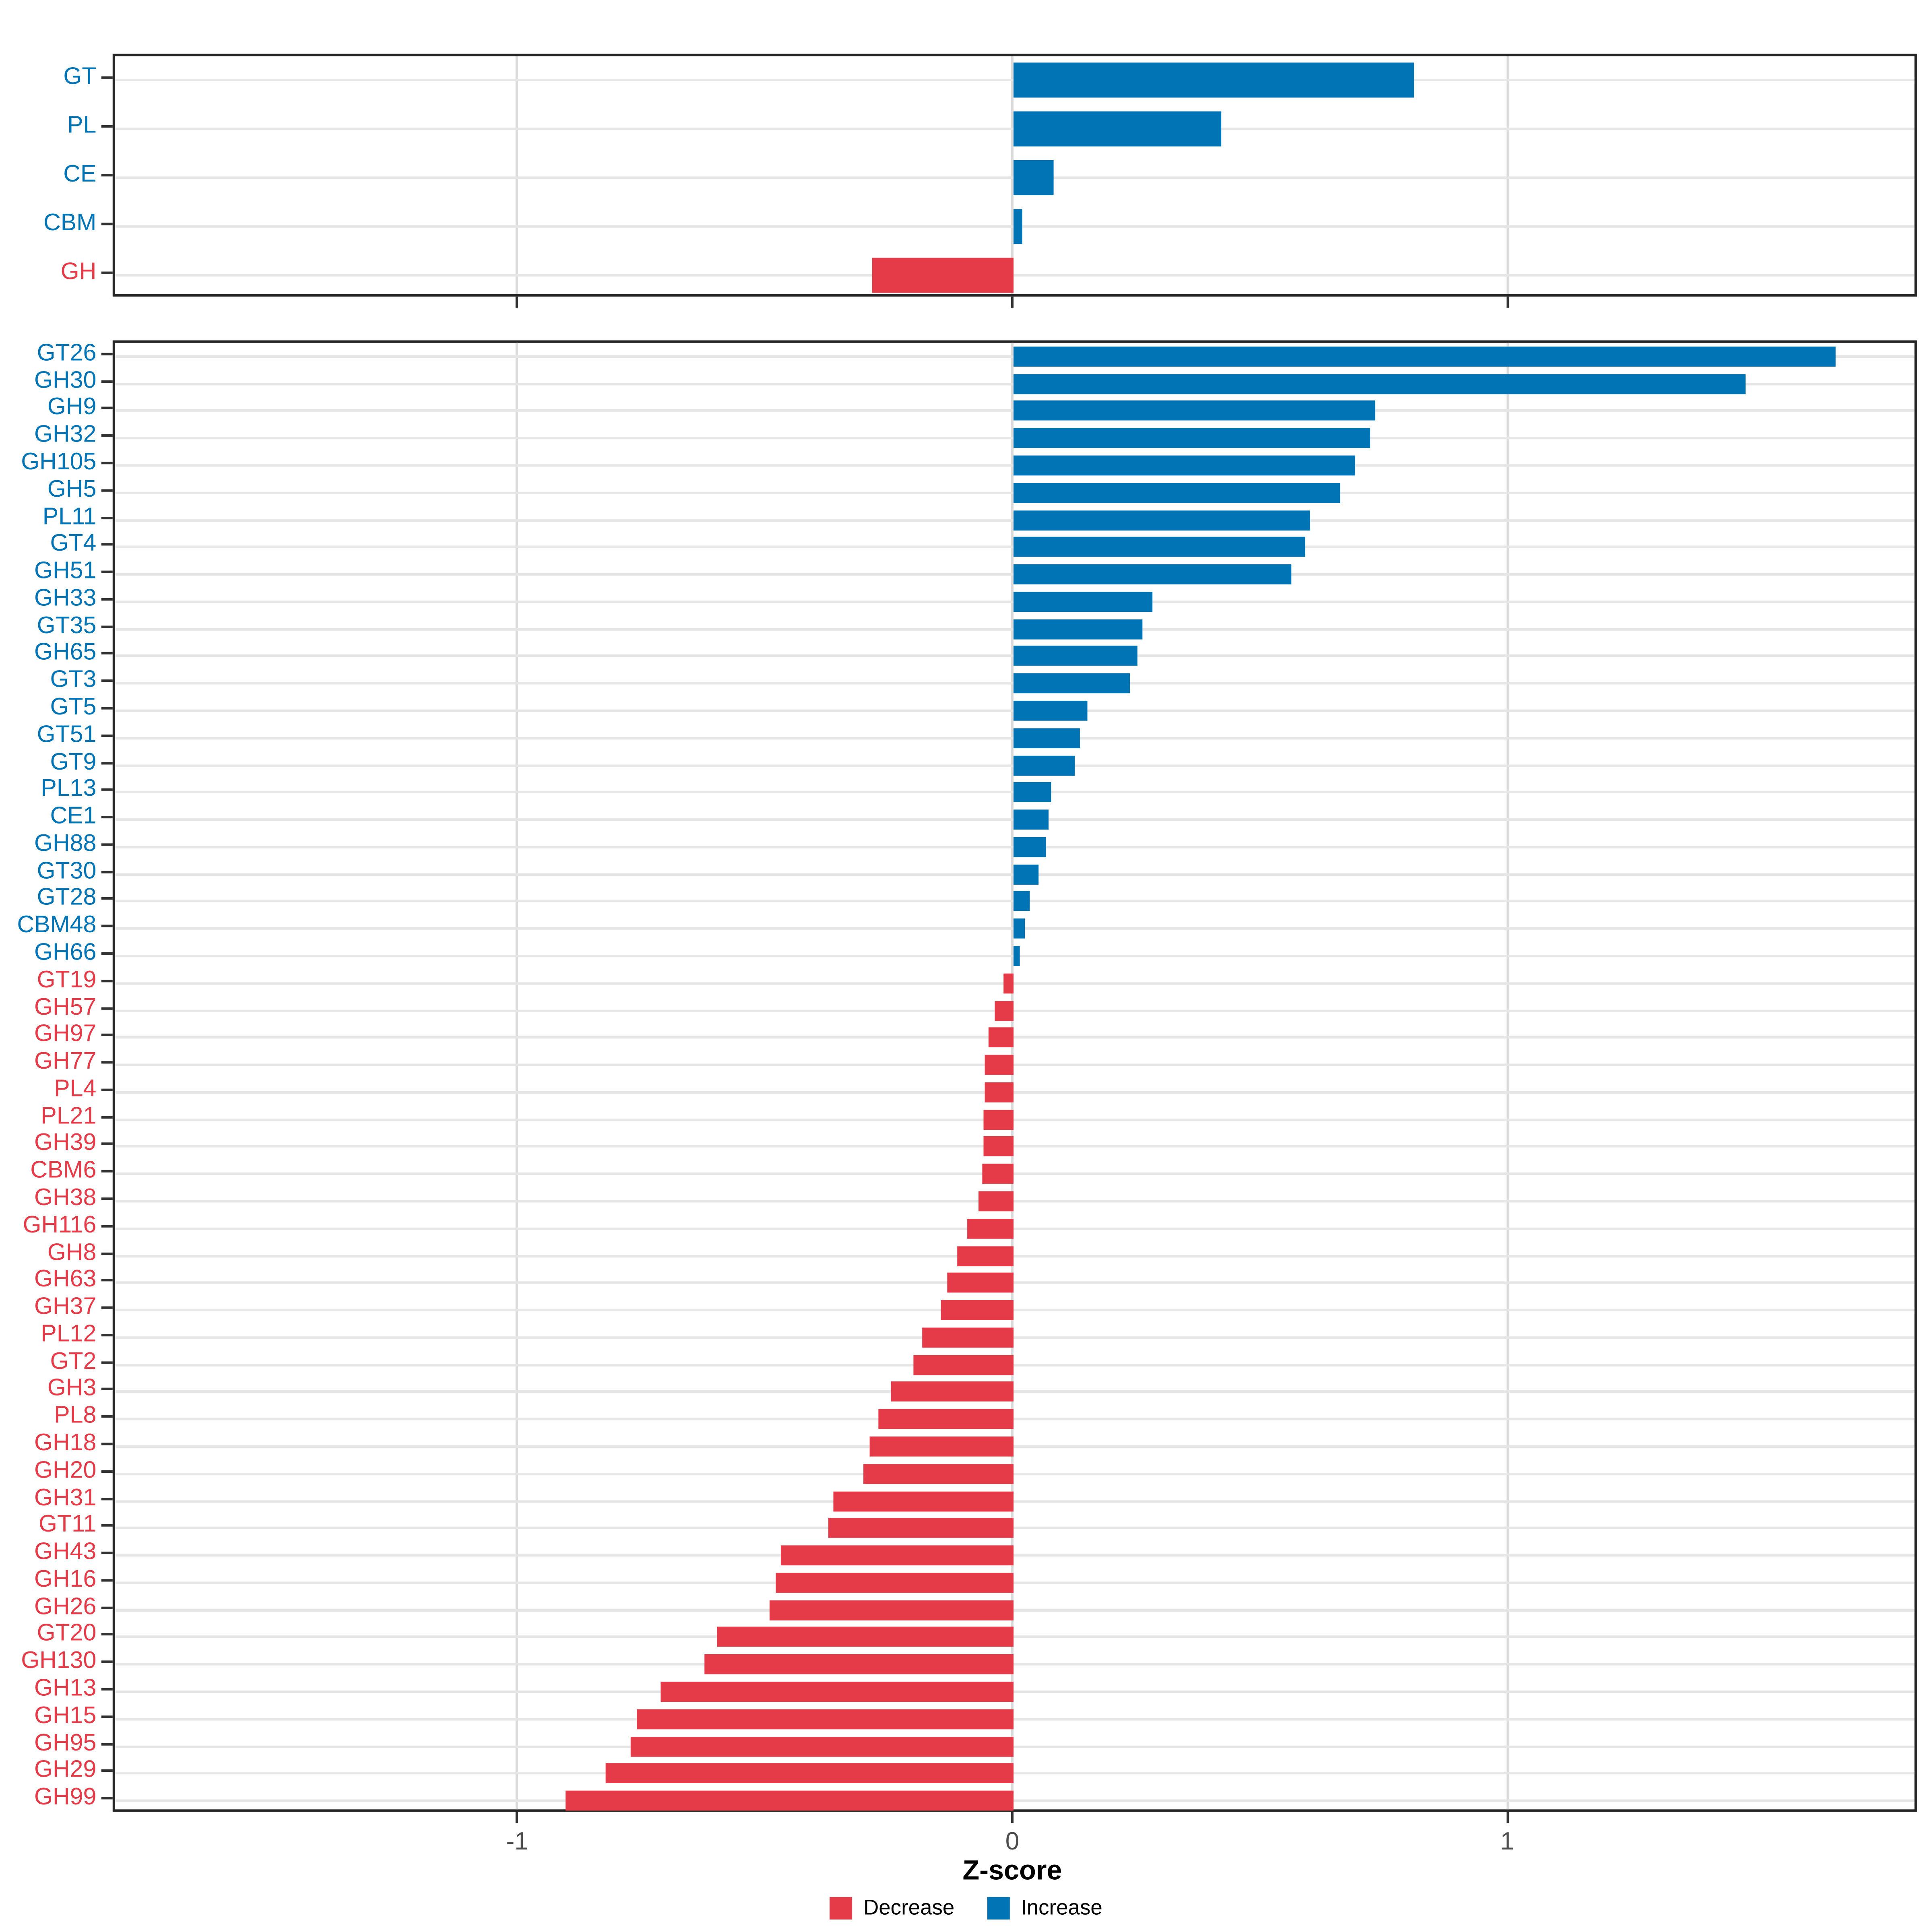 This screenshot has width=1932, height=1932. What do you see at coordinates (980, 1283) in the screenshot?
I see `bar-GH63` at bounding box center [980, 1283].